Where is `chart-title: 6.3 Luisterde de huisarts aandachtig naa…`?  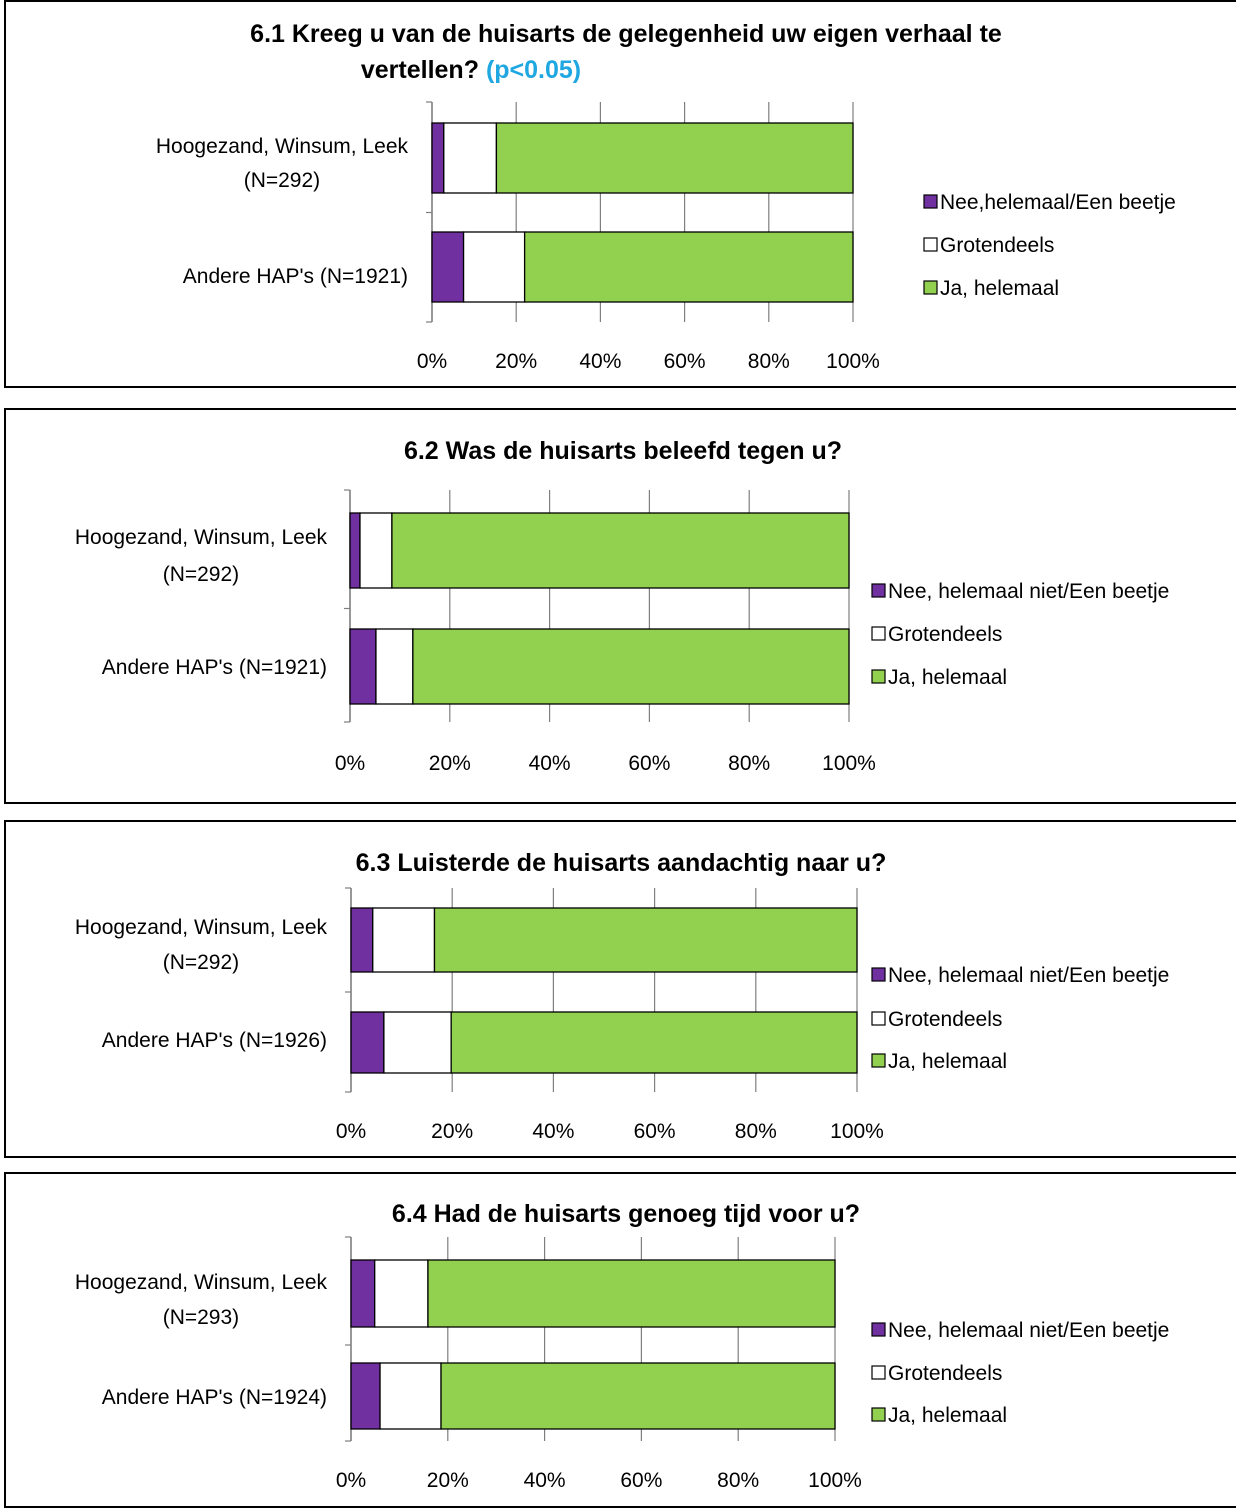 chart-title: 6.3 Luisterde de huisarts aandachtig naa… is located at coordinates (621, 863).